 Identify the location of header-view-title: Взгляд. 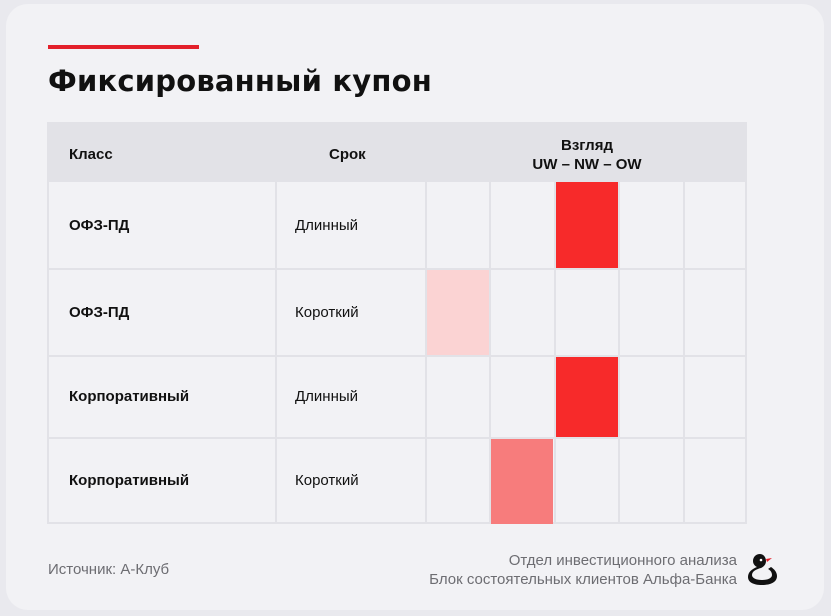
(587, 145).